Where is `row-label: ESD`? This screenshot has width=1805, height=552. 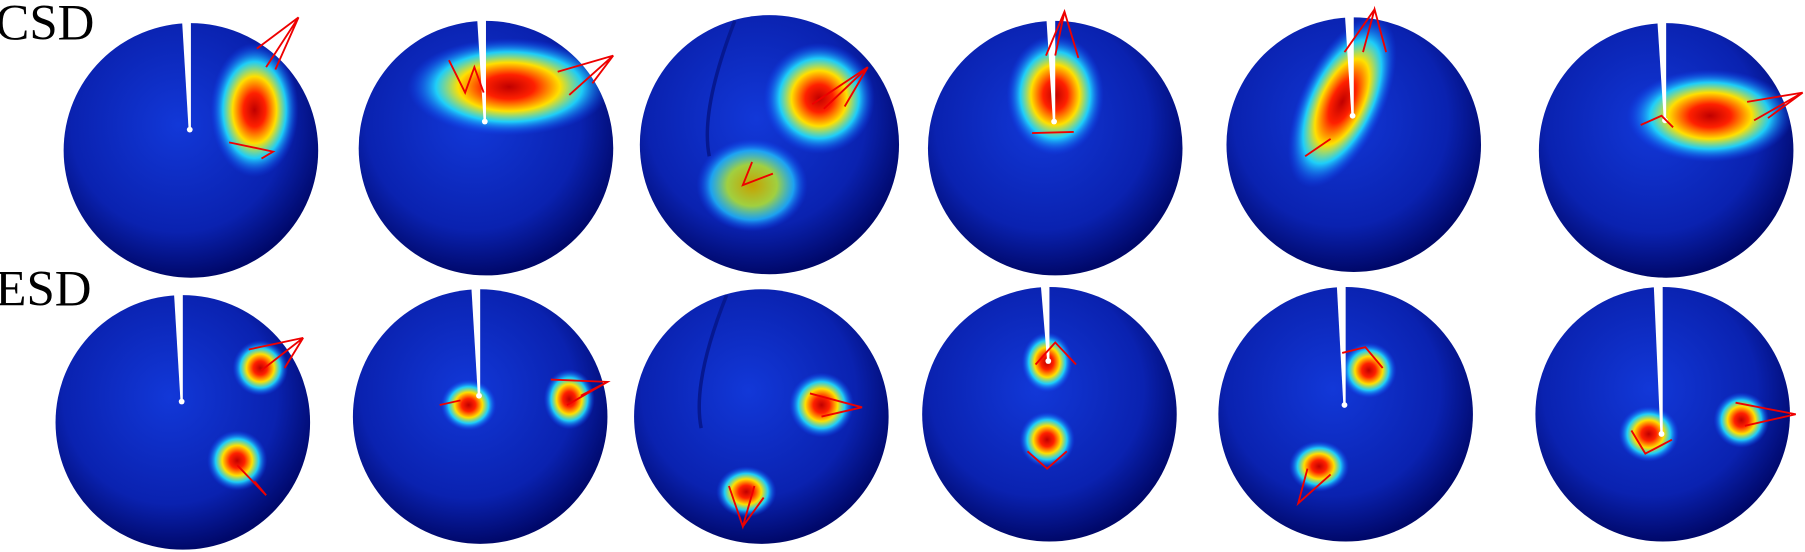
row-label: ESD is located at coordinates (46, 290).